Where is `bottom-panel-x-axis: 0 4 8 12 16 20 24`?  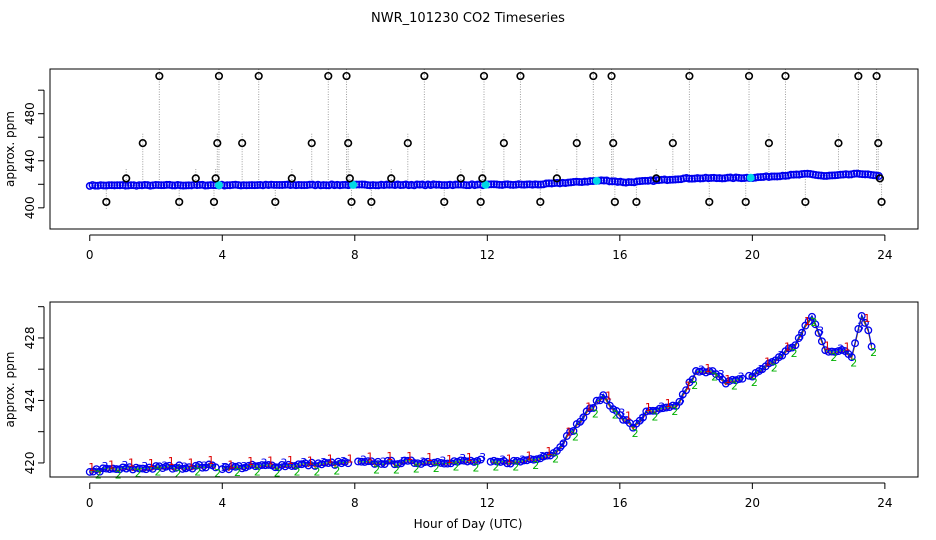
bottom-panel-x-axis: 0 4 8 12 16 20 24 is located at coordinates (489, 496).